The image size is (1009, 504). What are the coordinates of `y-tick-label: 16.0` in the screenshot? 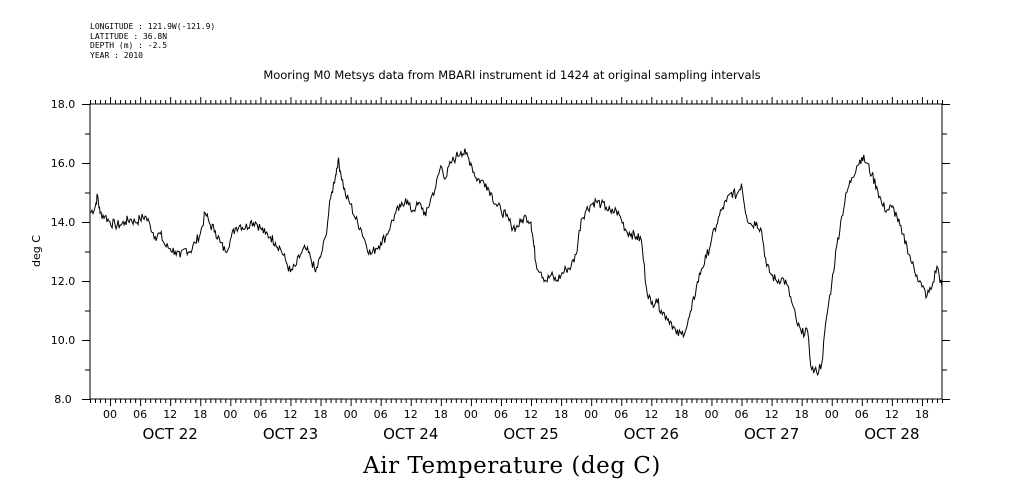 It's located at (63, 163).